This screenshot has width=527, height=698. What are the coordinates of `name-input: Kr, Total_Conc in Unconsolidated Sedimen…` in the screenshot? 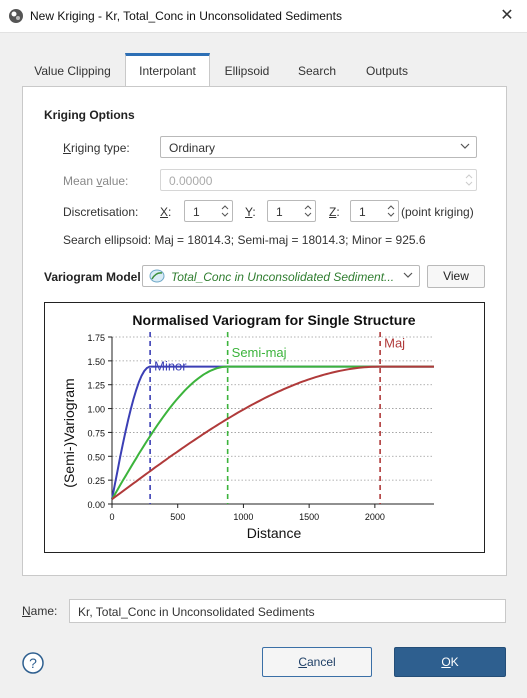 It's located at (287, 611).